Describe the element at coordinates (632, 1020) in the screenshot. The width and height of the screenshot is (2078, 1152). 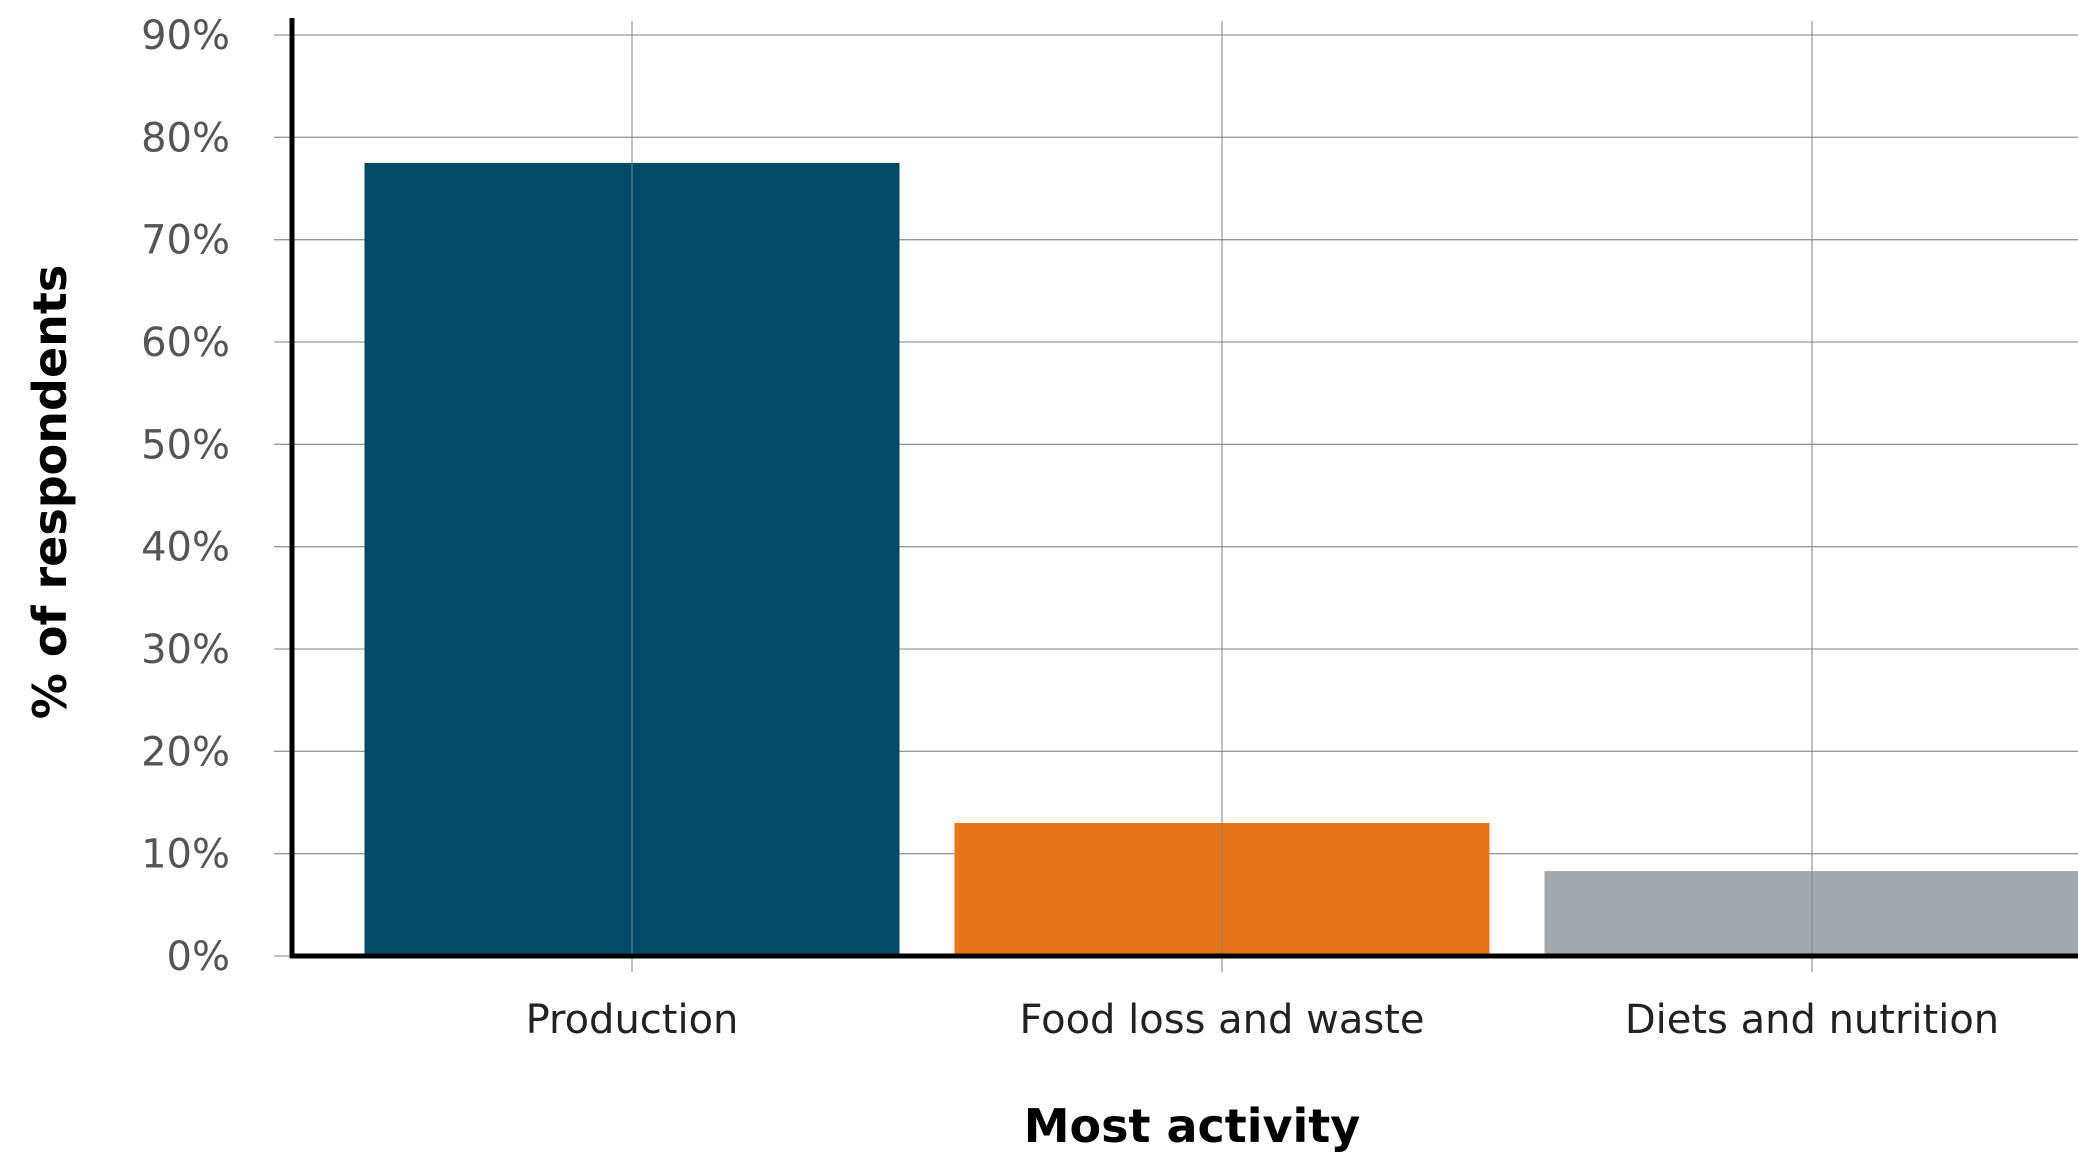
I see `x-category-label-0: Production` at that location.